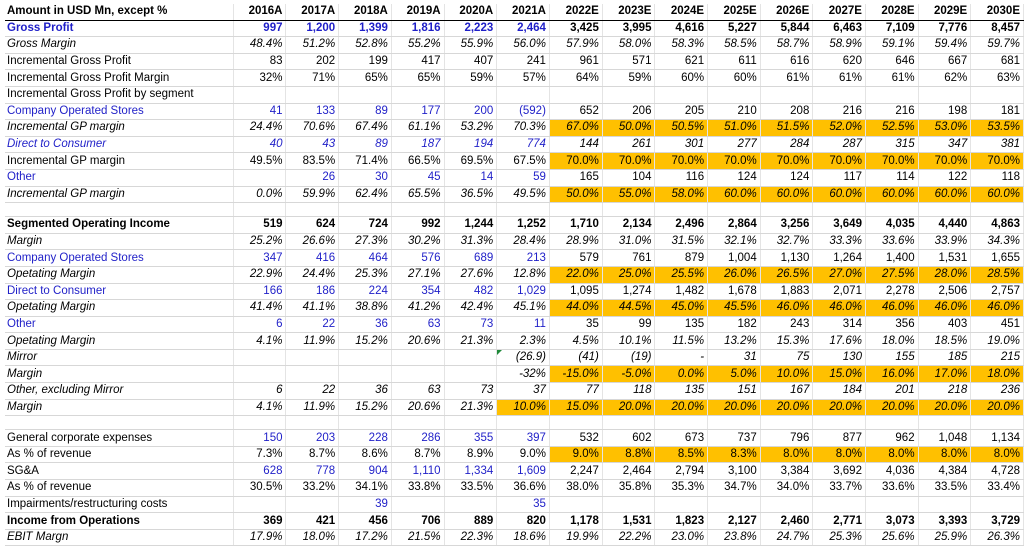  I want to click on cell: 28.0%, so click(945, 275).